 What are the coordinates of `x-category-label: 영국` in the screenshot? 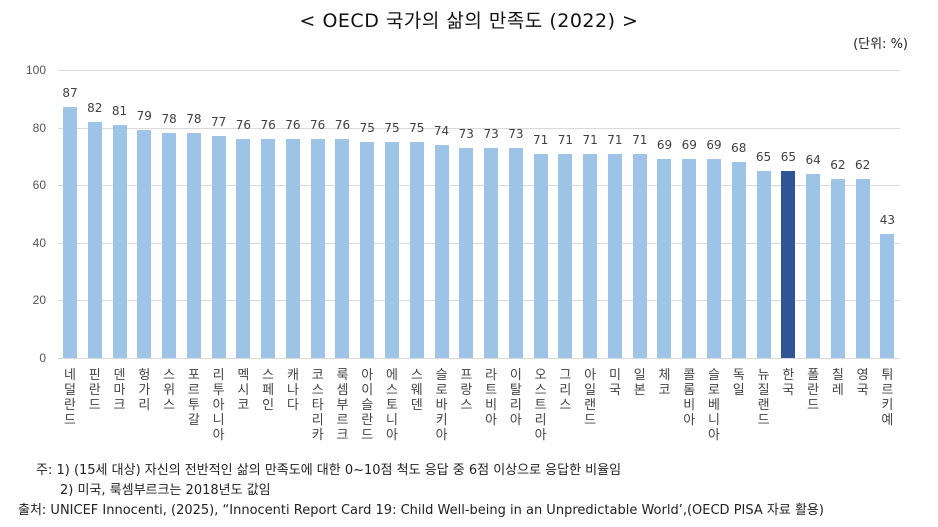 It's located at (862, 383).